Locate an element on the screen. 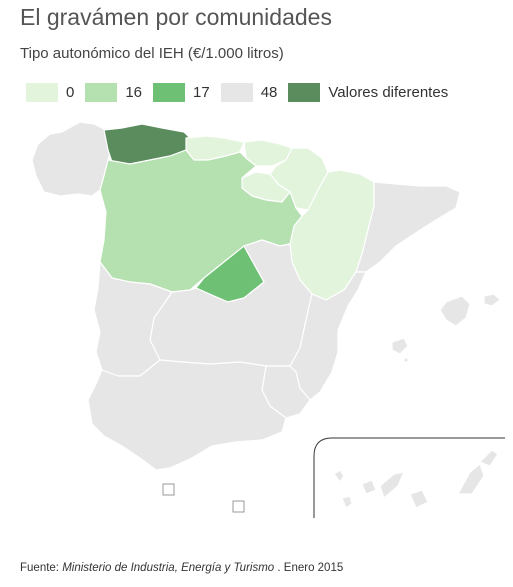 The image size is (513, 587). legend-label: 17 is located at coordinates (201, 92).